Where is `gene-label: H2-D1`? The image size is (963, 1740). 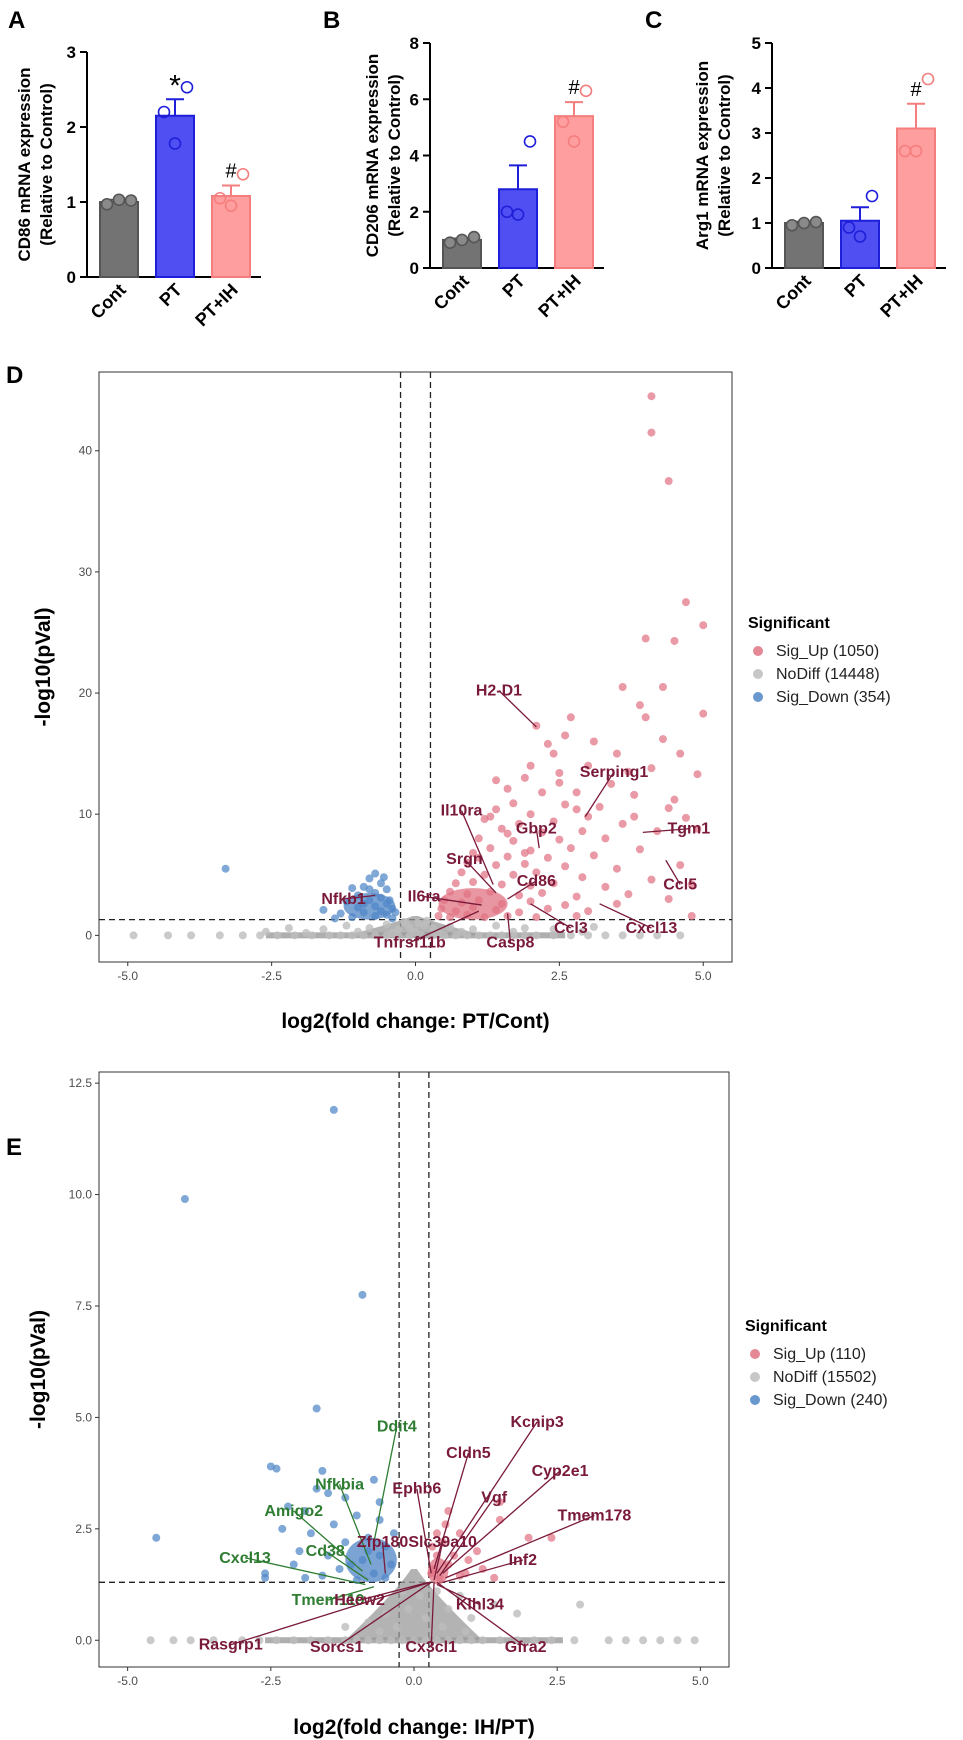
gene-label: H2-D1 is located at coordinates (499, 691).